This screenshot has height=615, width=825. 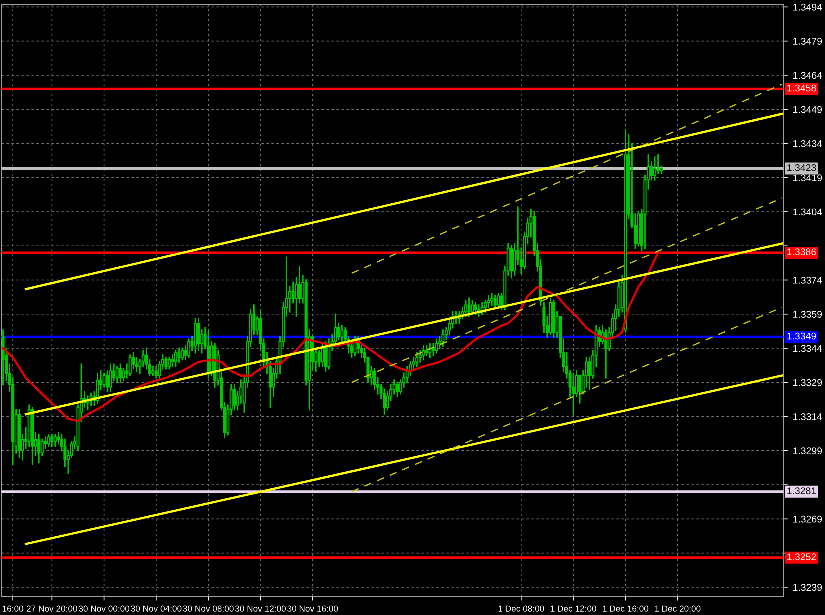 I want to click on y-tick-label: 1.3464, so click(x=808, y=76).